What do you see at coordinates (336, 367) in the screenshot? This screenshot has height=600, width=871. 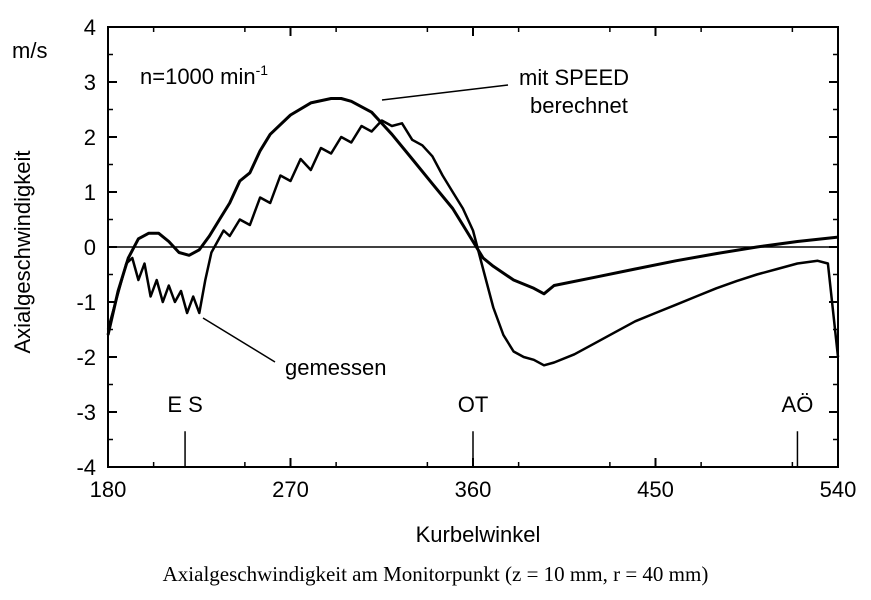 I see `measured-label: gemessen` at bounding box center [336, 367].